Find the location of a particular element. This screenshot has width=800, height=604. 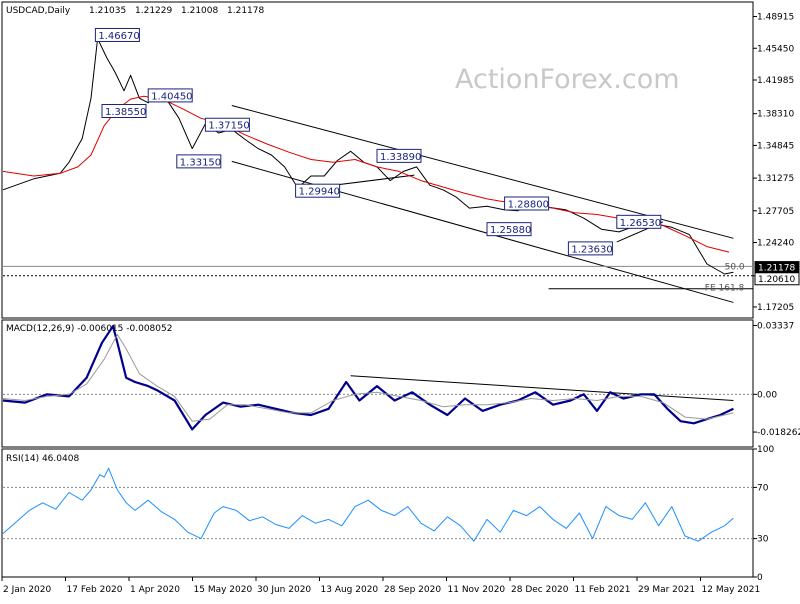

annotations: 50.0 FE 161.8 is located at coordinates (725, 277).